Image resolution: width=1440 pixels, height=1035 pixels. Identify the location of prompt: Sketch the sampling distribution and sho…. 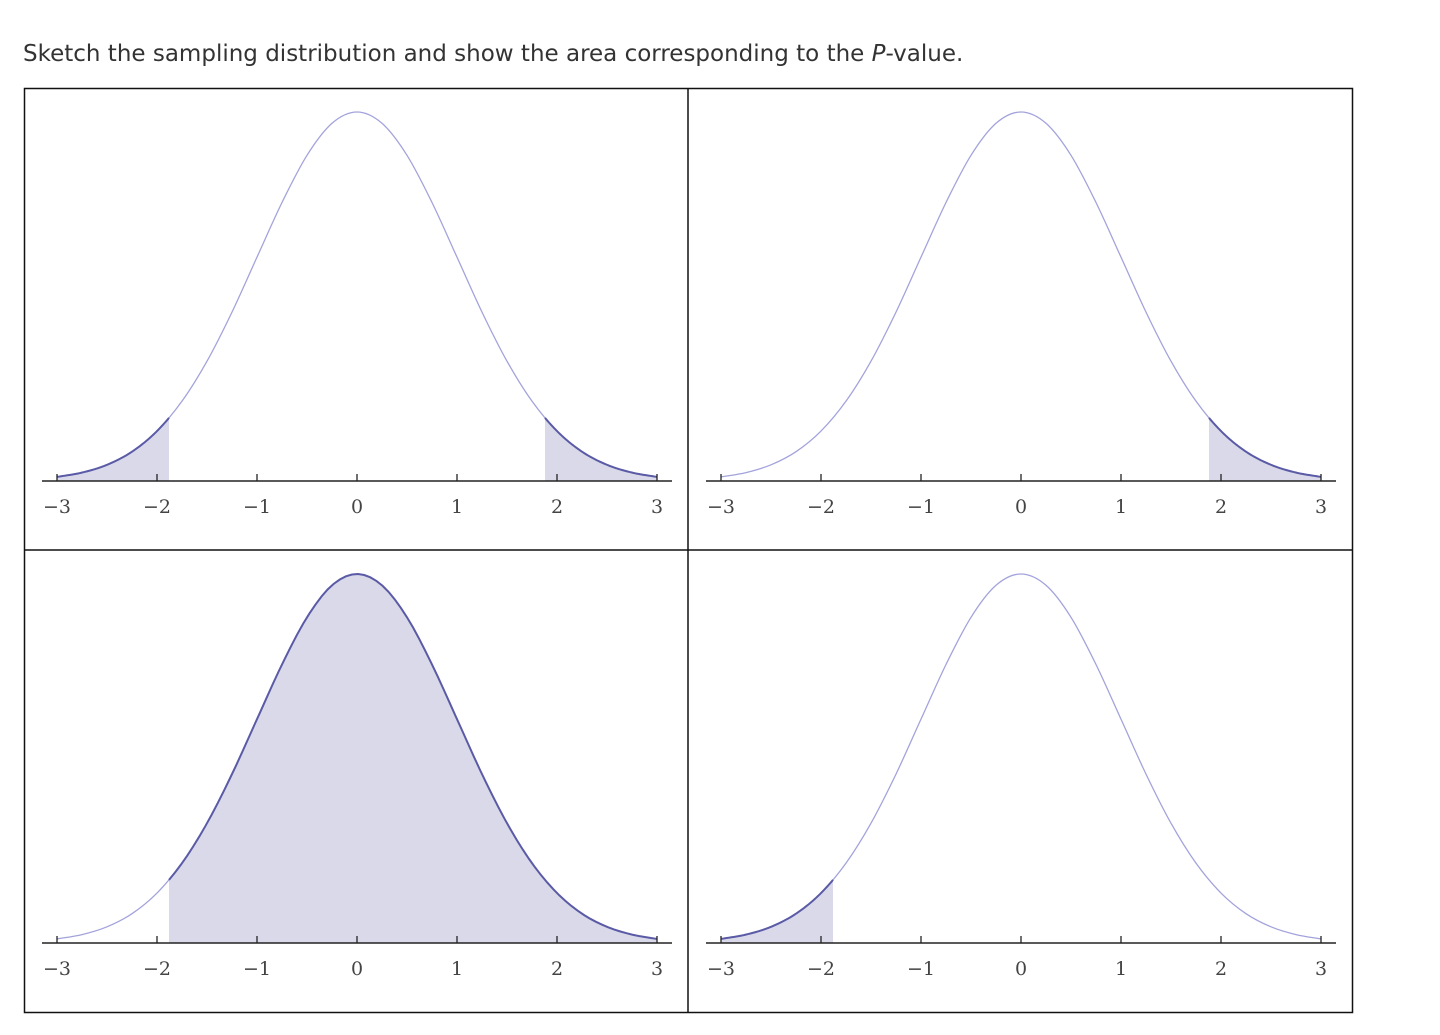
(493, 54).